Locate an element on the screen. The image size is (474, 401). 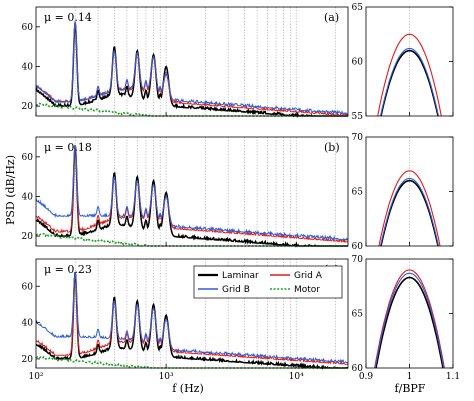
legend-label: Laminar is located at coordinates (240, 276).